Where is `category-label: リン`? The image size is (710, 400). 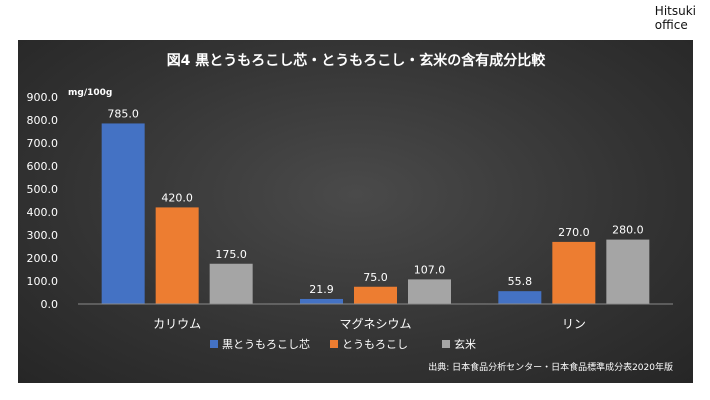 category-label: リン is located at coordinates (574, 324).